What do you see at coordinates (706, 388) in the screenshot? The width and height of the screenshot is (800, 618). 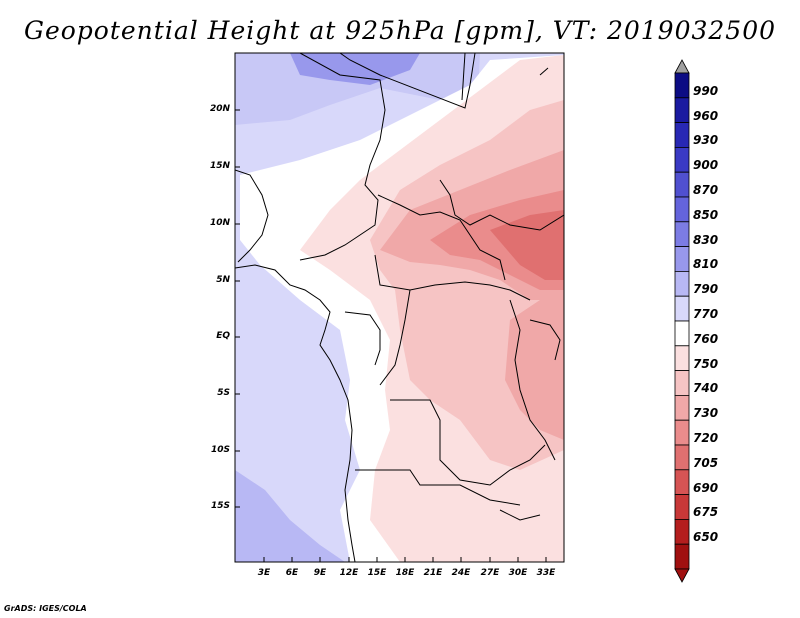 I see `colorbar-label: 740` at bounding box center [706, 388].